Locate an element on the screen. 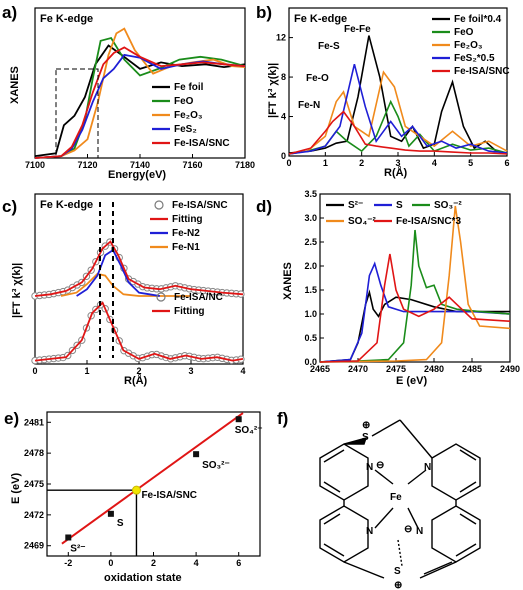 The width and height of the screenshot is (523, 590). c-legend-upper-0-marker is located at coordinates (159, 205).